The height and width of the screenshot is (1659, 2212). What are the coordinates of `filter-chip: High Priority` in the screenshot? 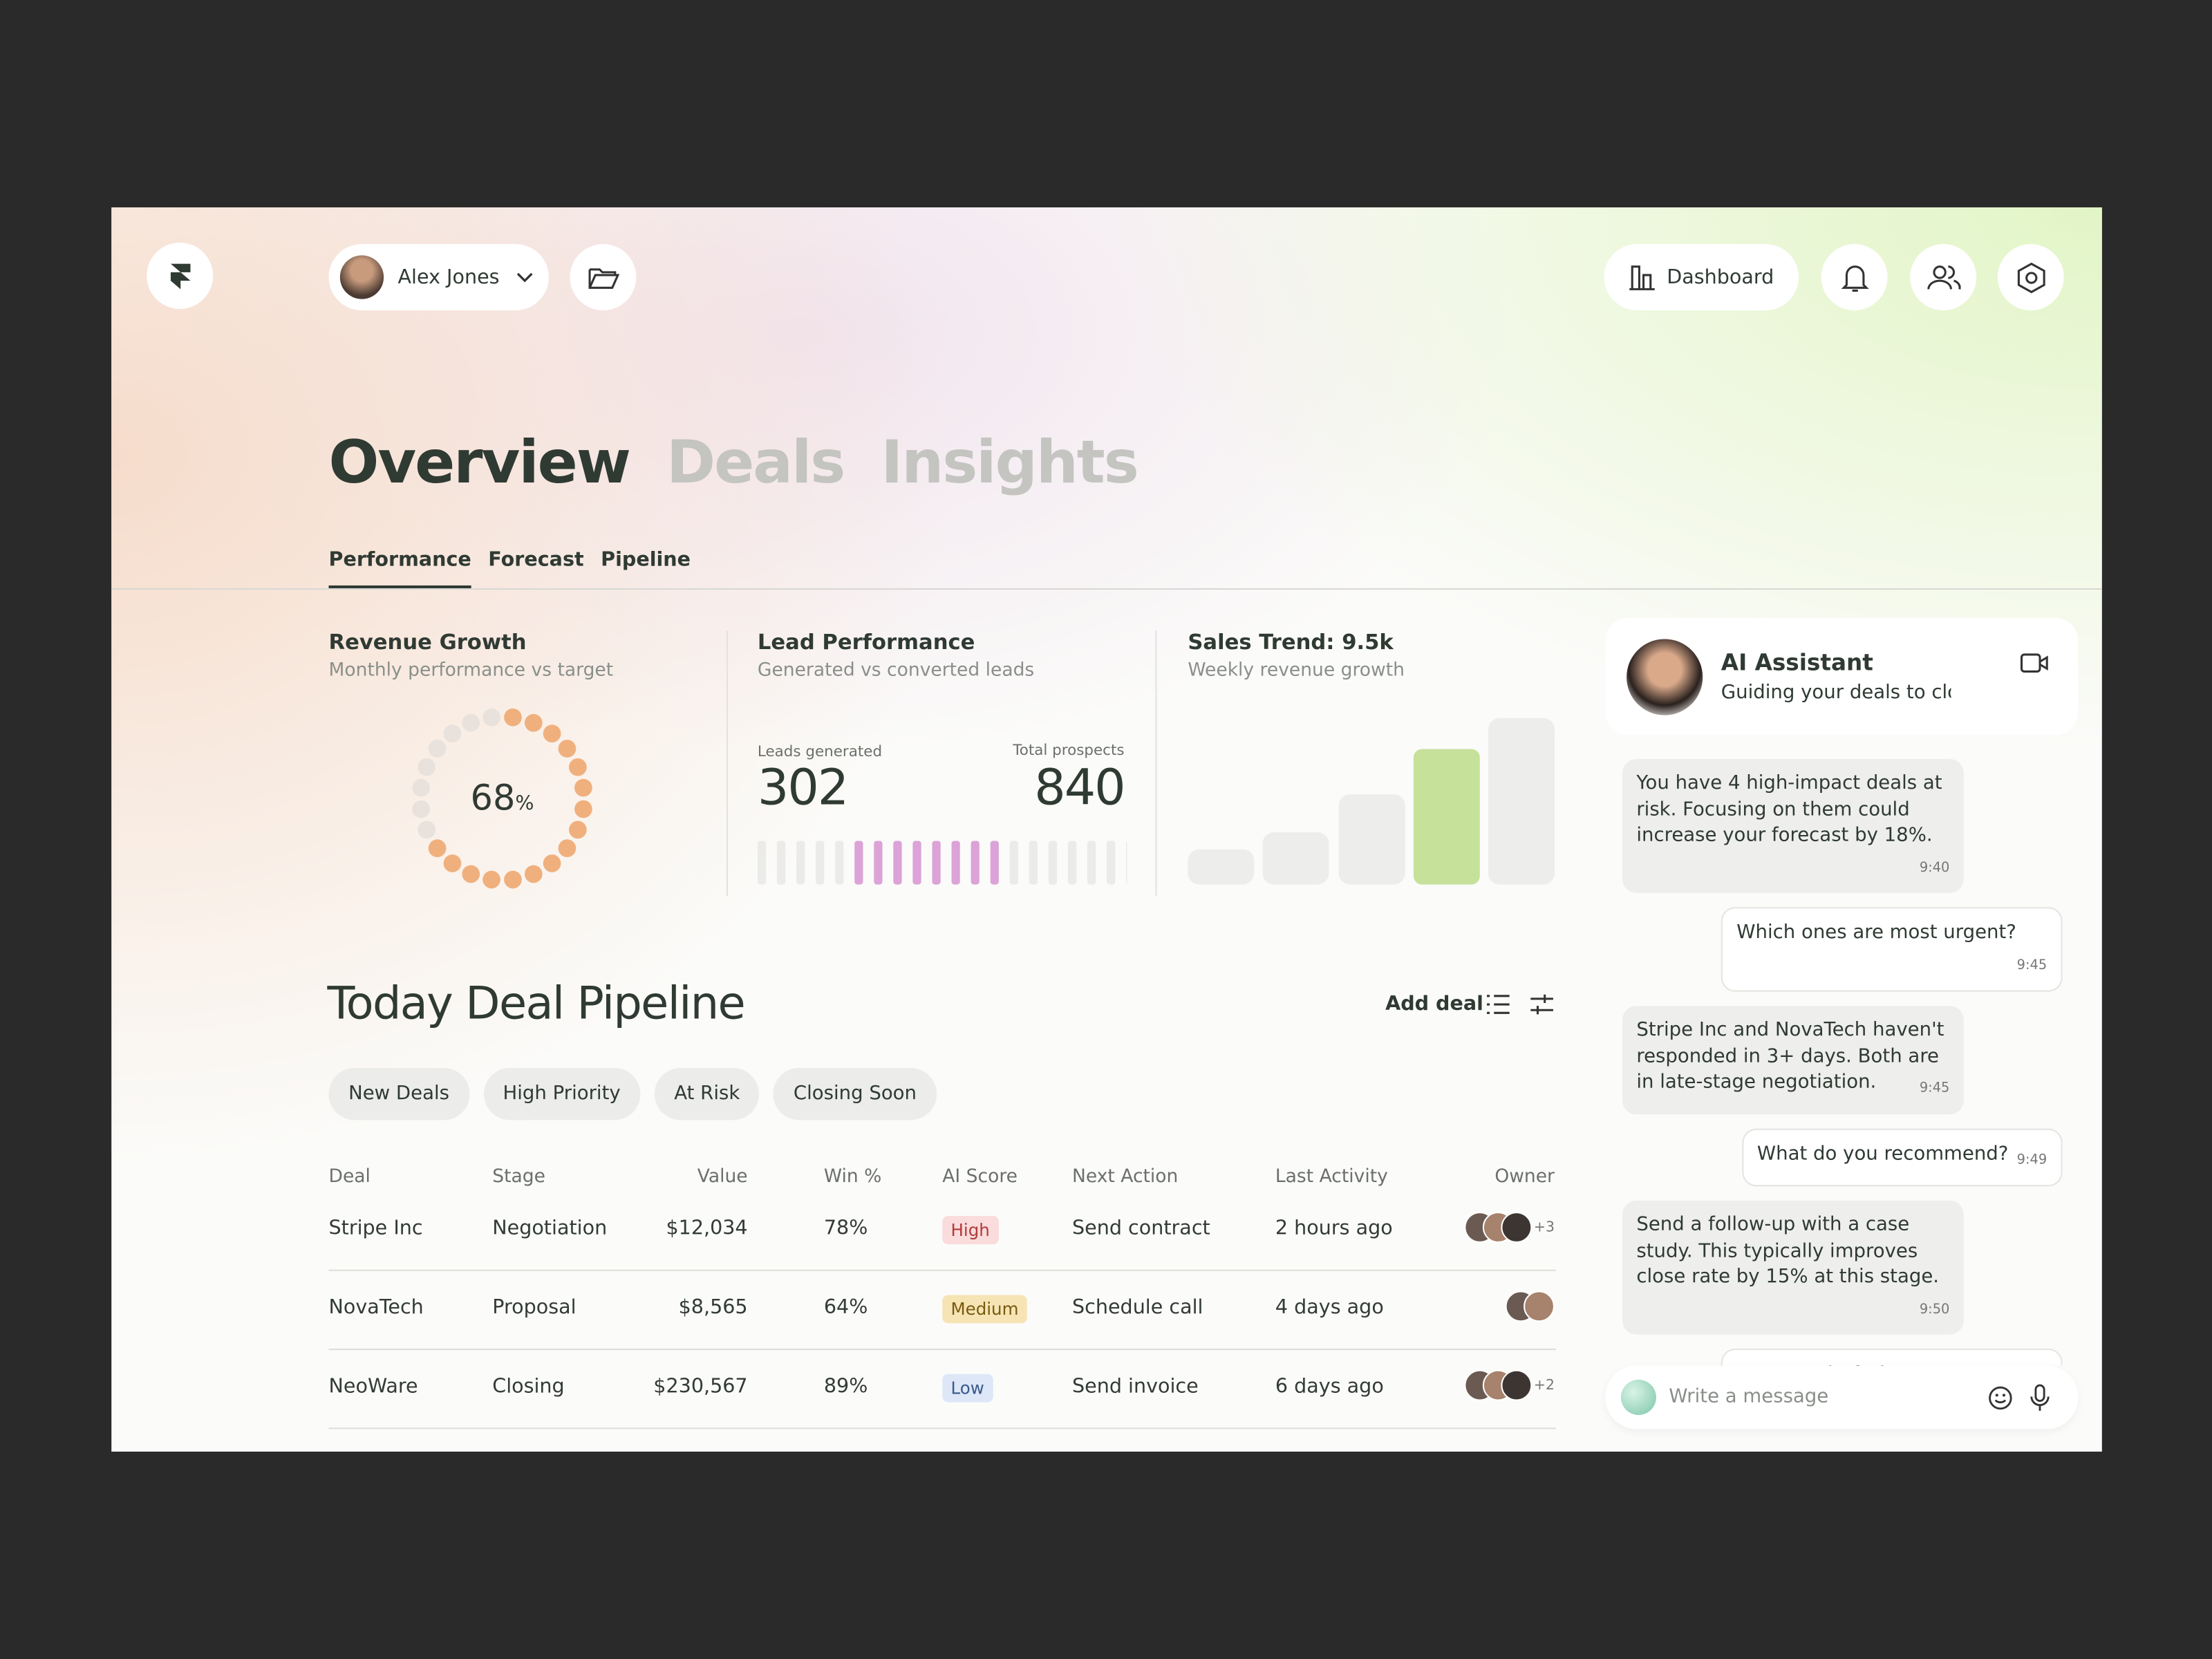 It's located at (561, 1094).